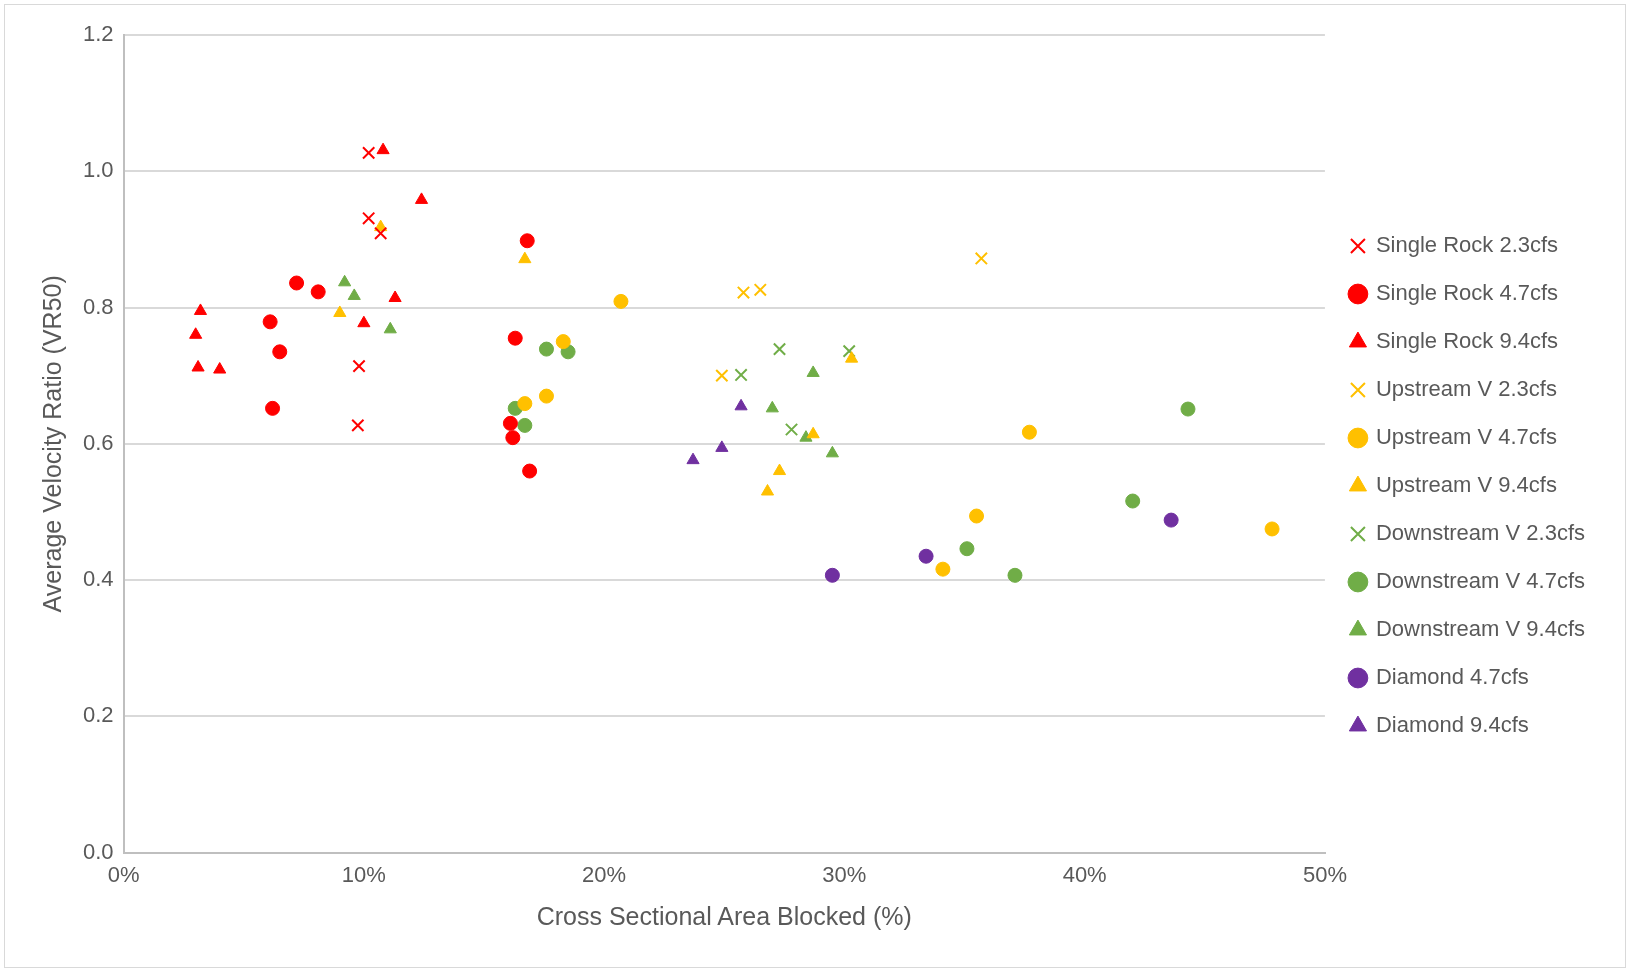 The height and width of the screenshot is (974, 1631). What do you see at coordinates (51, 444) in the screenshot?
I see `y-axis-title: Average Velocity Ratio (VR50)` at bounding box center [51, 444].